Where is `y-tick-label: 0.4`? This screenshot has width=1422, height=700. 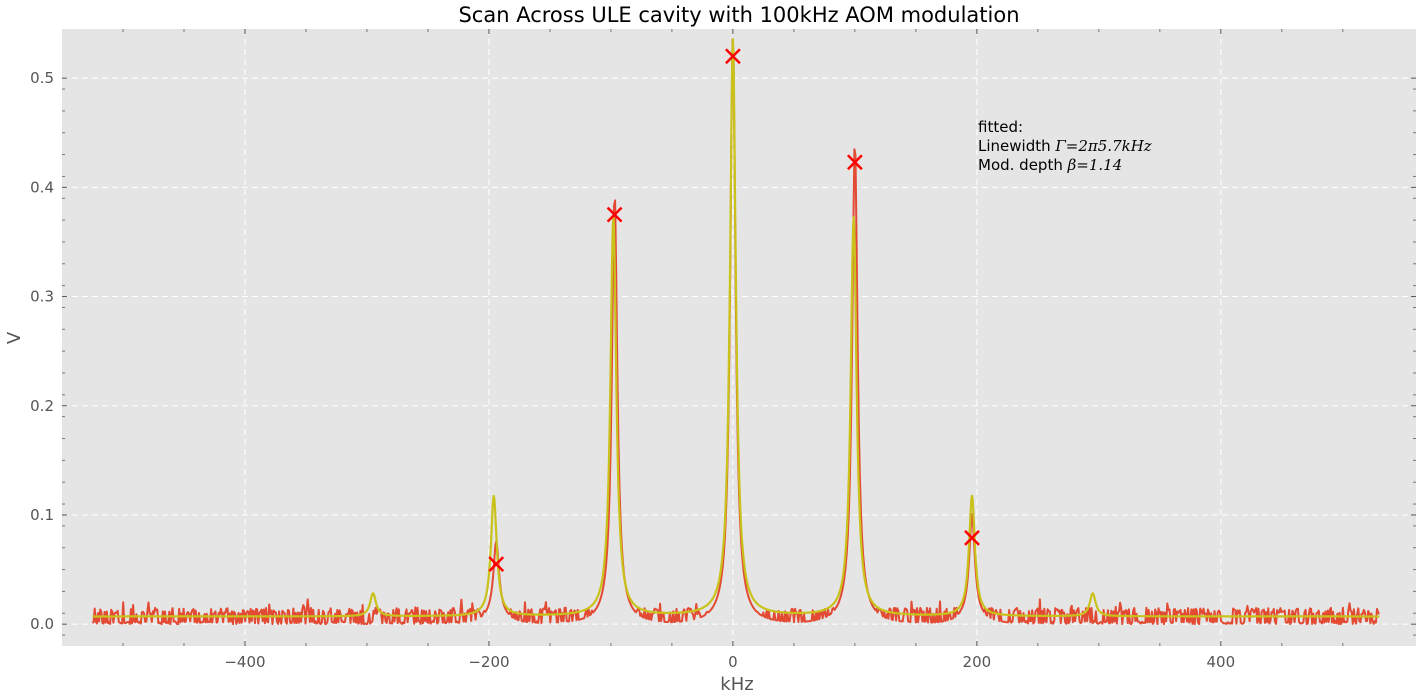 y-tick-label: 0.4 is located at coordinates (42, 187).